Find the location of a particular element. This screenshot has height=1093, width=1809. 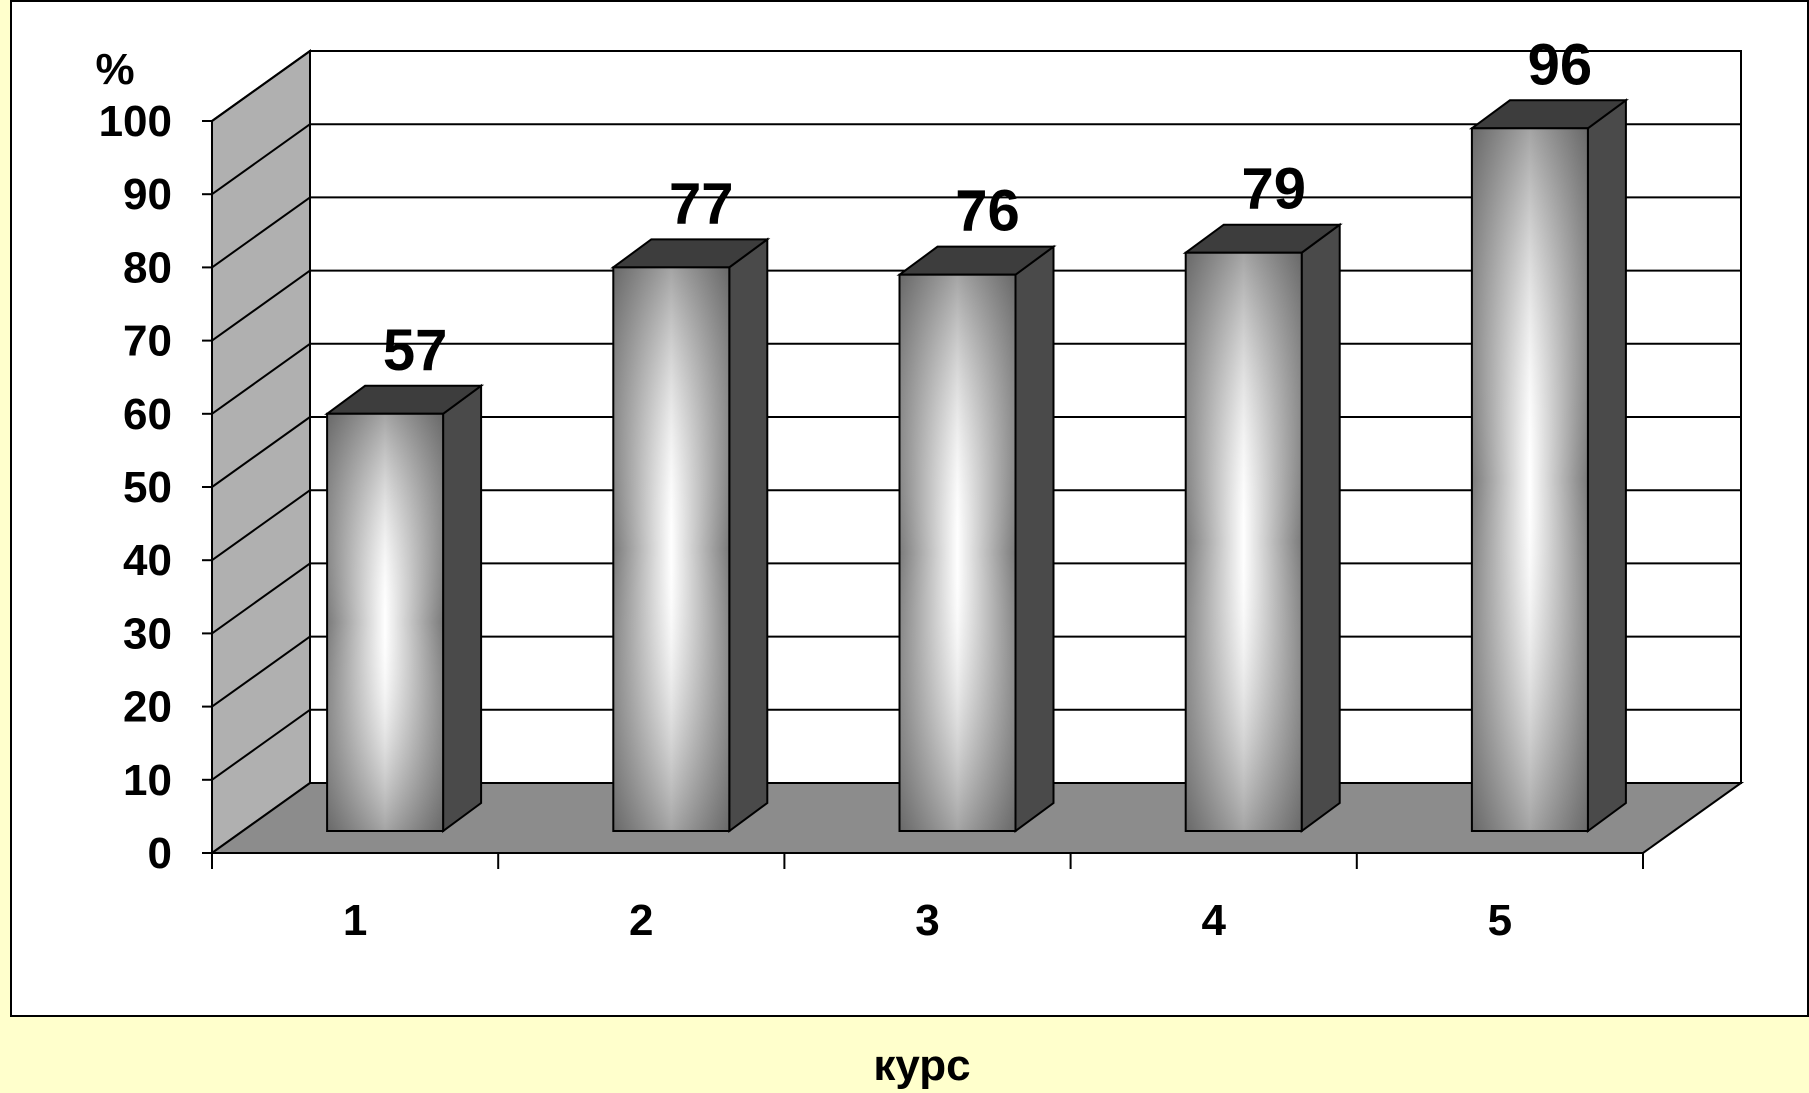

data-label: 57 is located at coordinates (415, 350).